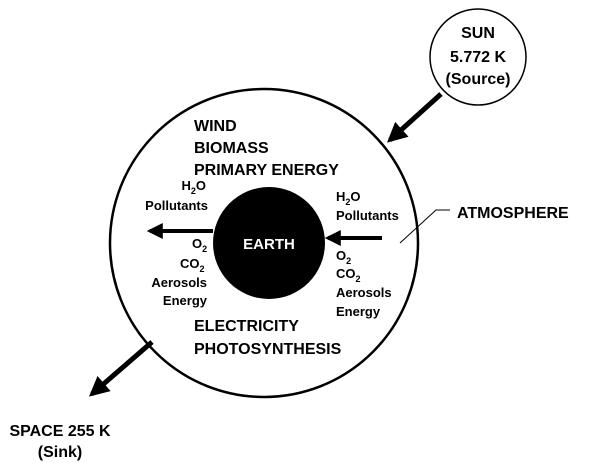 This screenshot has width=589, height=463. What do you see at coordinates (268, 349) in the screenshot?
I see `atmosphere-photosynthesis: PHOTOSYNTHESIS` at bounding box center [268, 349].